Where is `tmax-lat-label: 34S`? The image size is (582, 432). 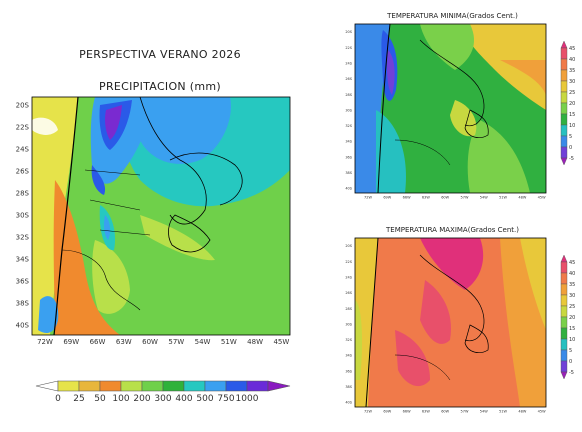 tmax-lat-label: 34S is located at coordinates (348, 356).